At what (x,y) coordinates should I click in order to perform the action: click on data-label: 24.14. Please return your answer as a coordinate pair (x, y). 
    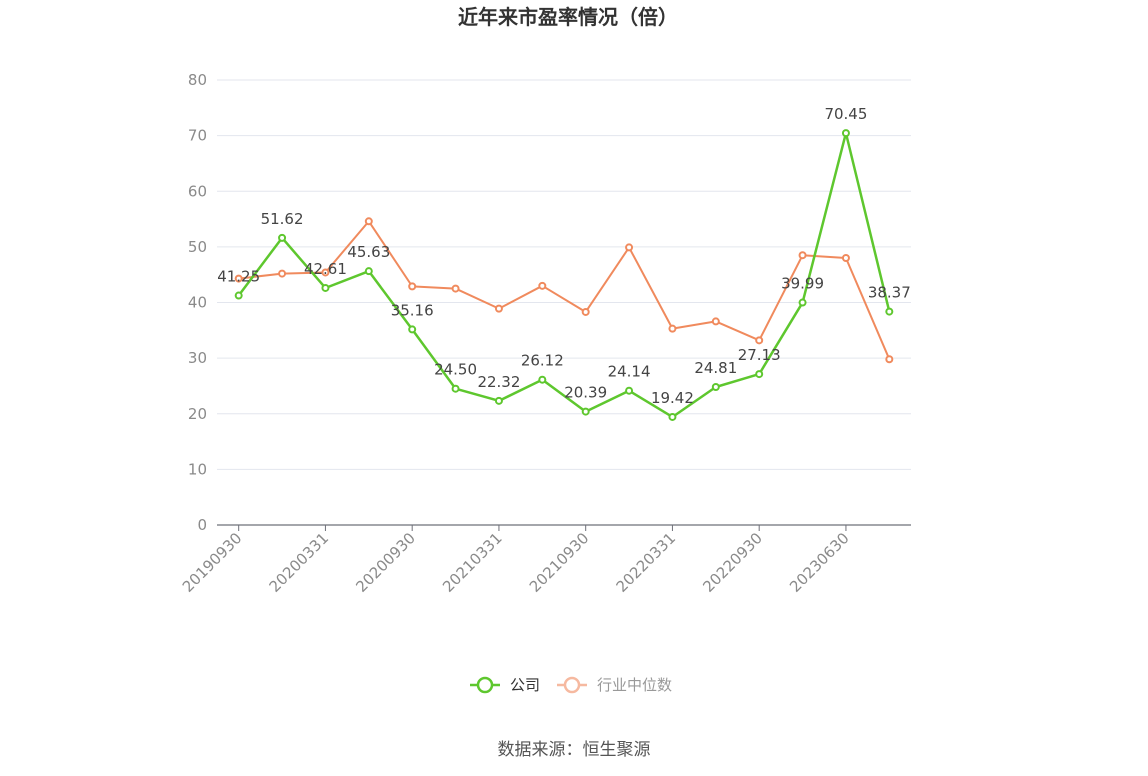
    Looking at the image, I should click on (629, 372).